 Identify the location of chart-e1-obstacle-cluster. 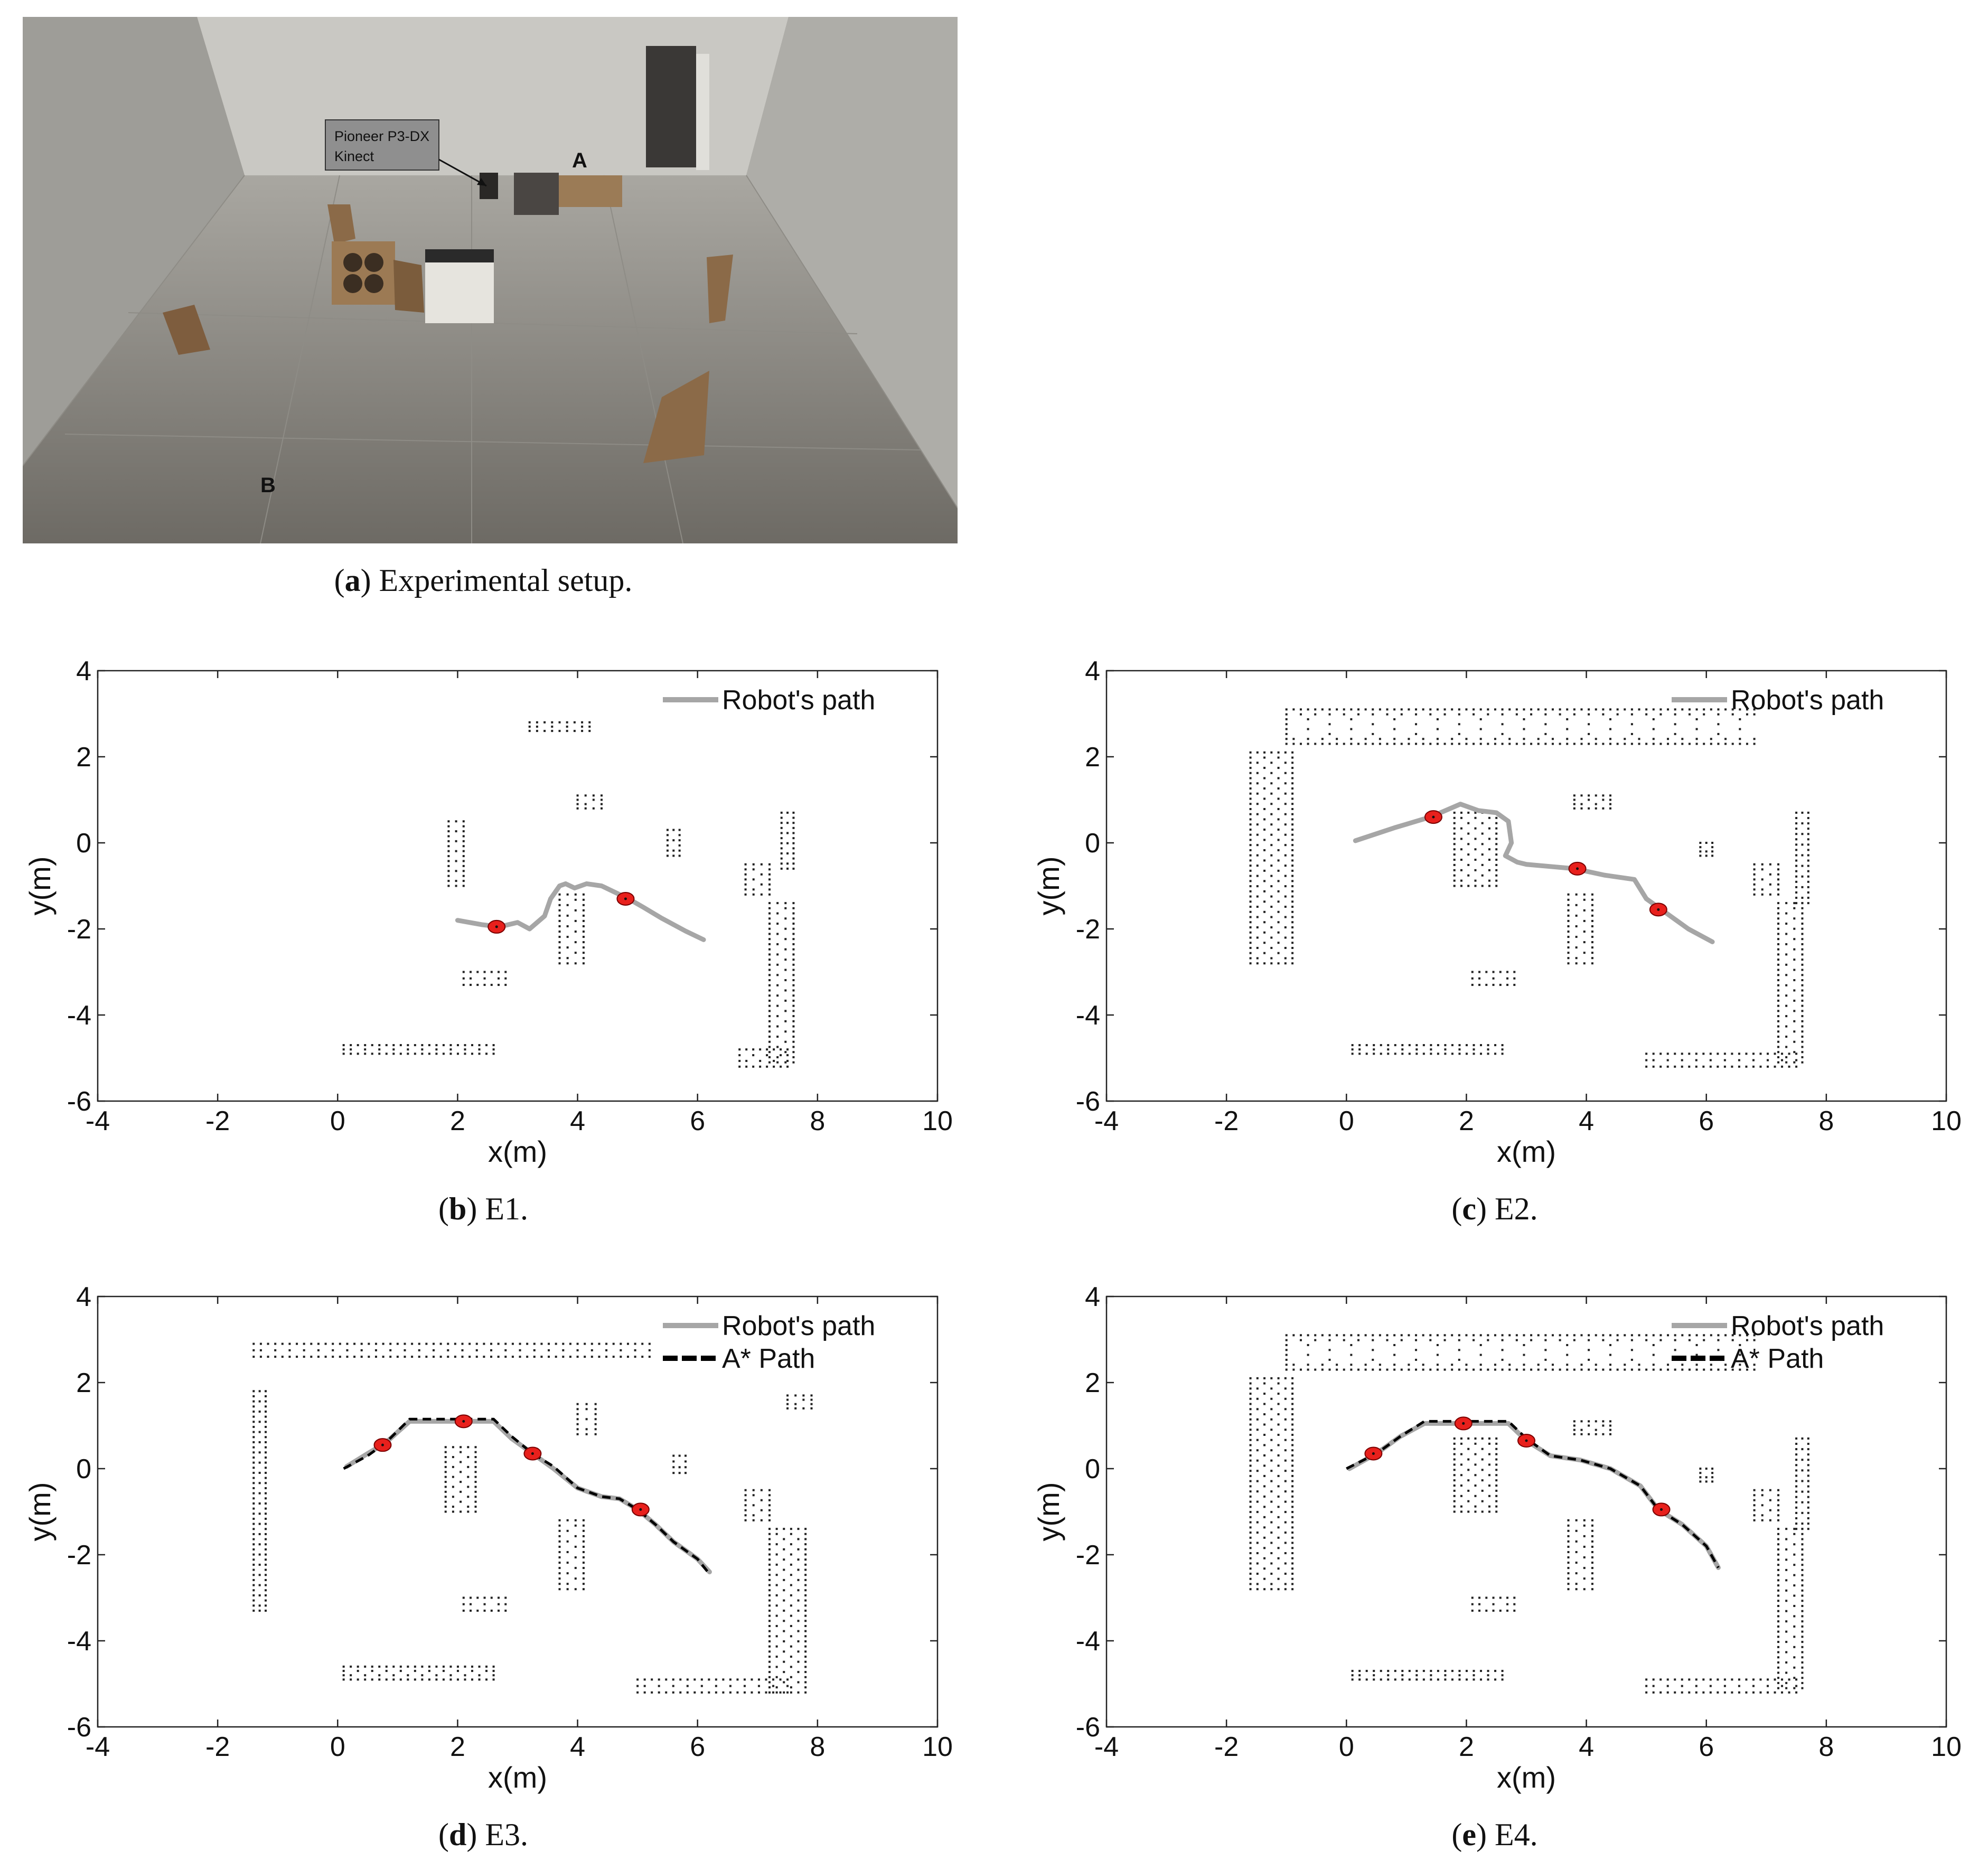
(419, 1049).